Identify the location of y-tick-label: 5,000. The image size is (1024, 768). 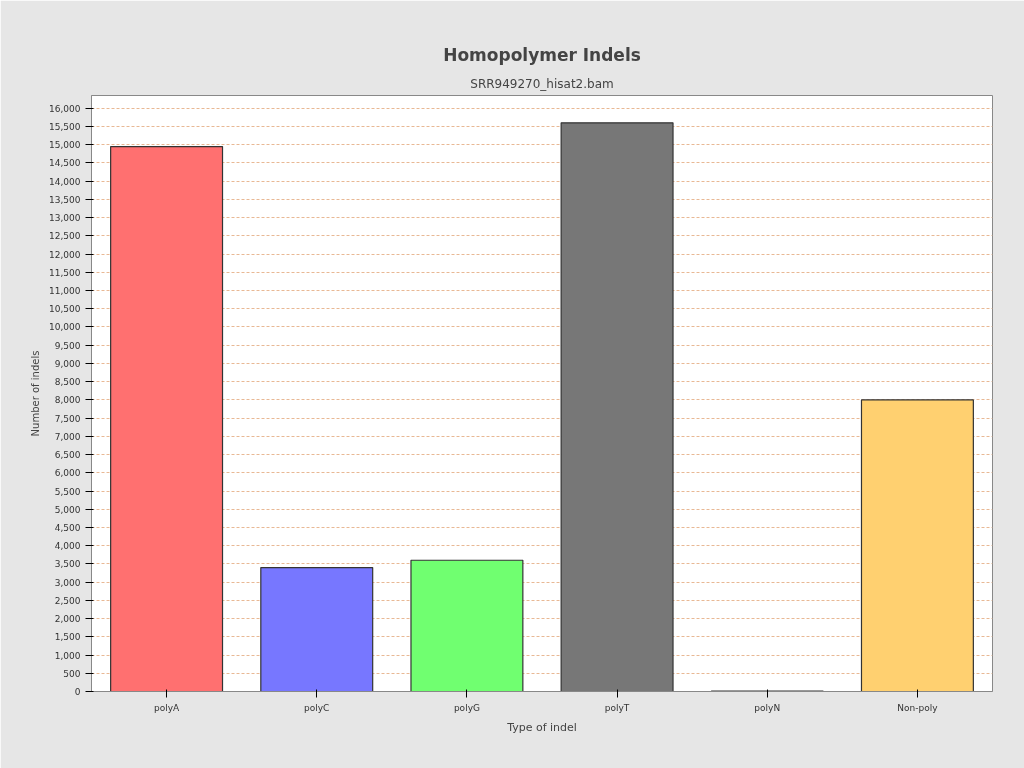
(67, 509).